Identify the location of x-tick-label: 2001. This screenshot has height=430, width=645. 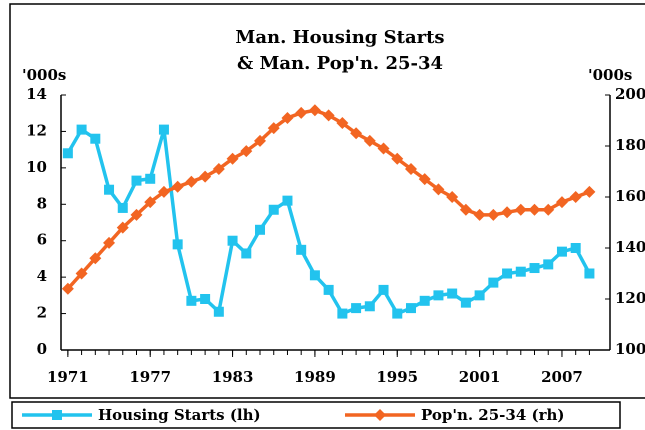
(480, 377).